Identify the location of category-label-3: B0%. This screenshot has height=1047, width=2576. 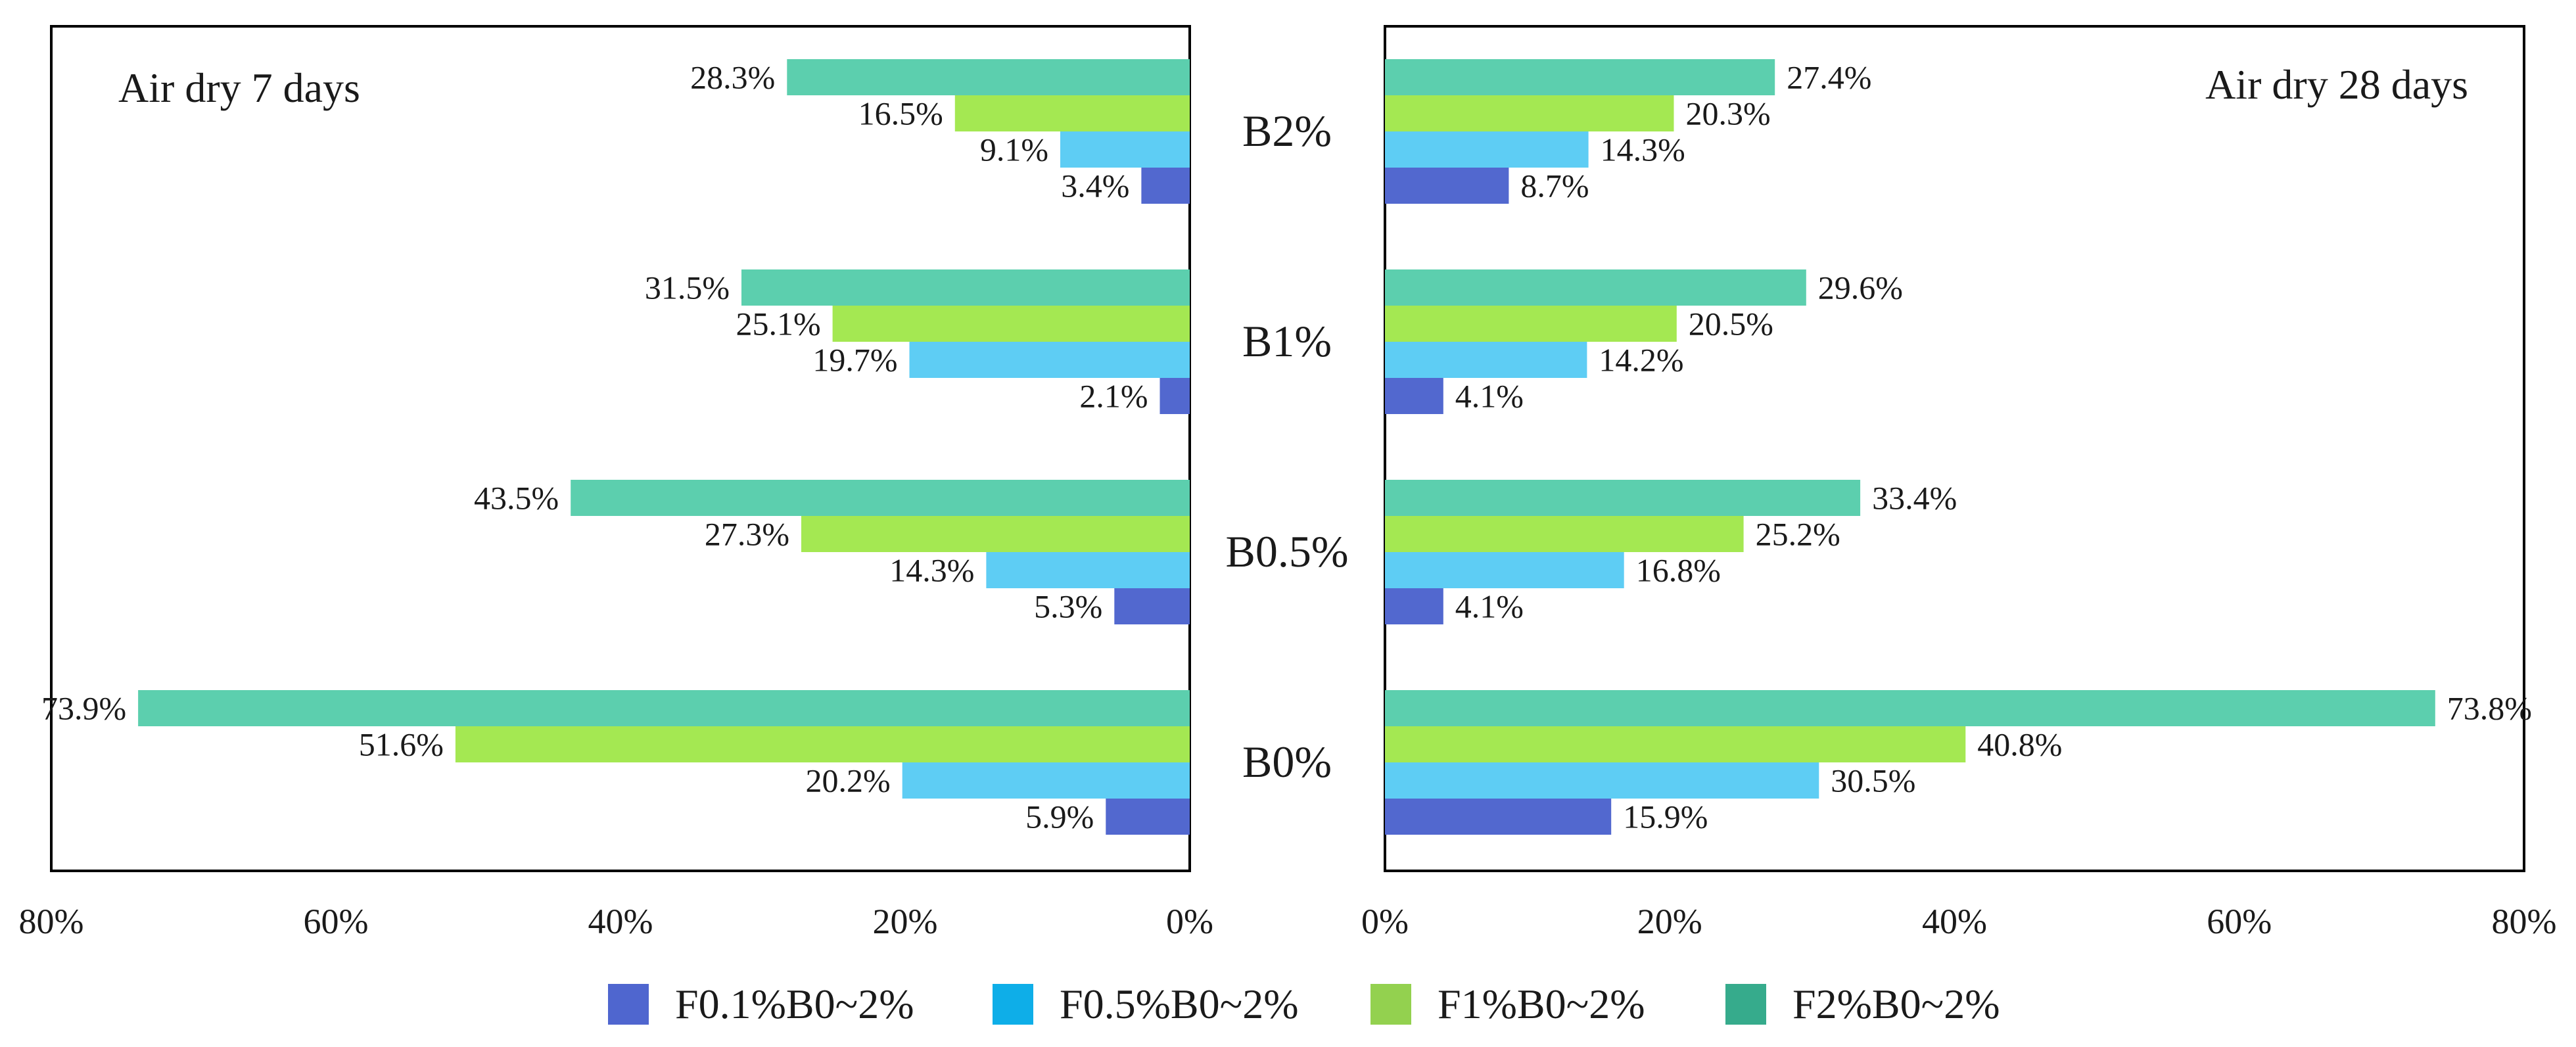
(1287, 762).